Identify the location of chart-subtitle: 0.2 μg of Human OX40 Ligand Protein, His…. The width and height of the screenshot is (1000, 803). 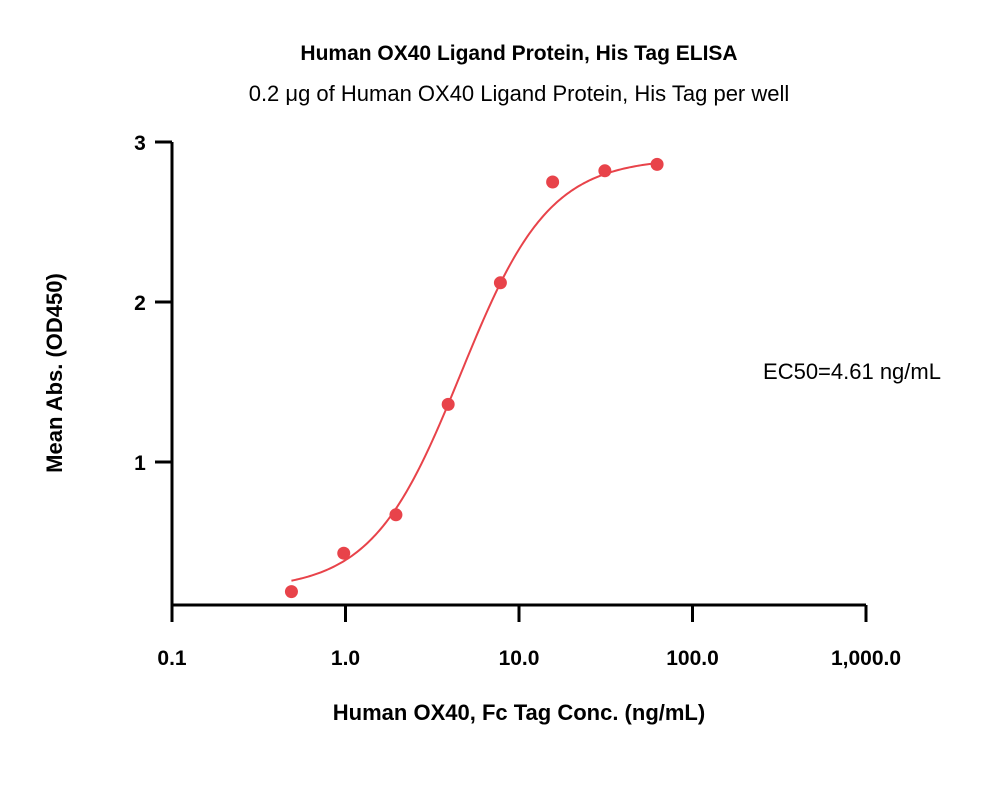
(519, 93).